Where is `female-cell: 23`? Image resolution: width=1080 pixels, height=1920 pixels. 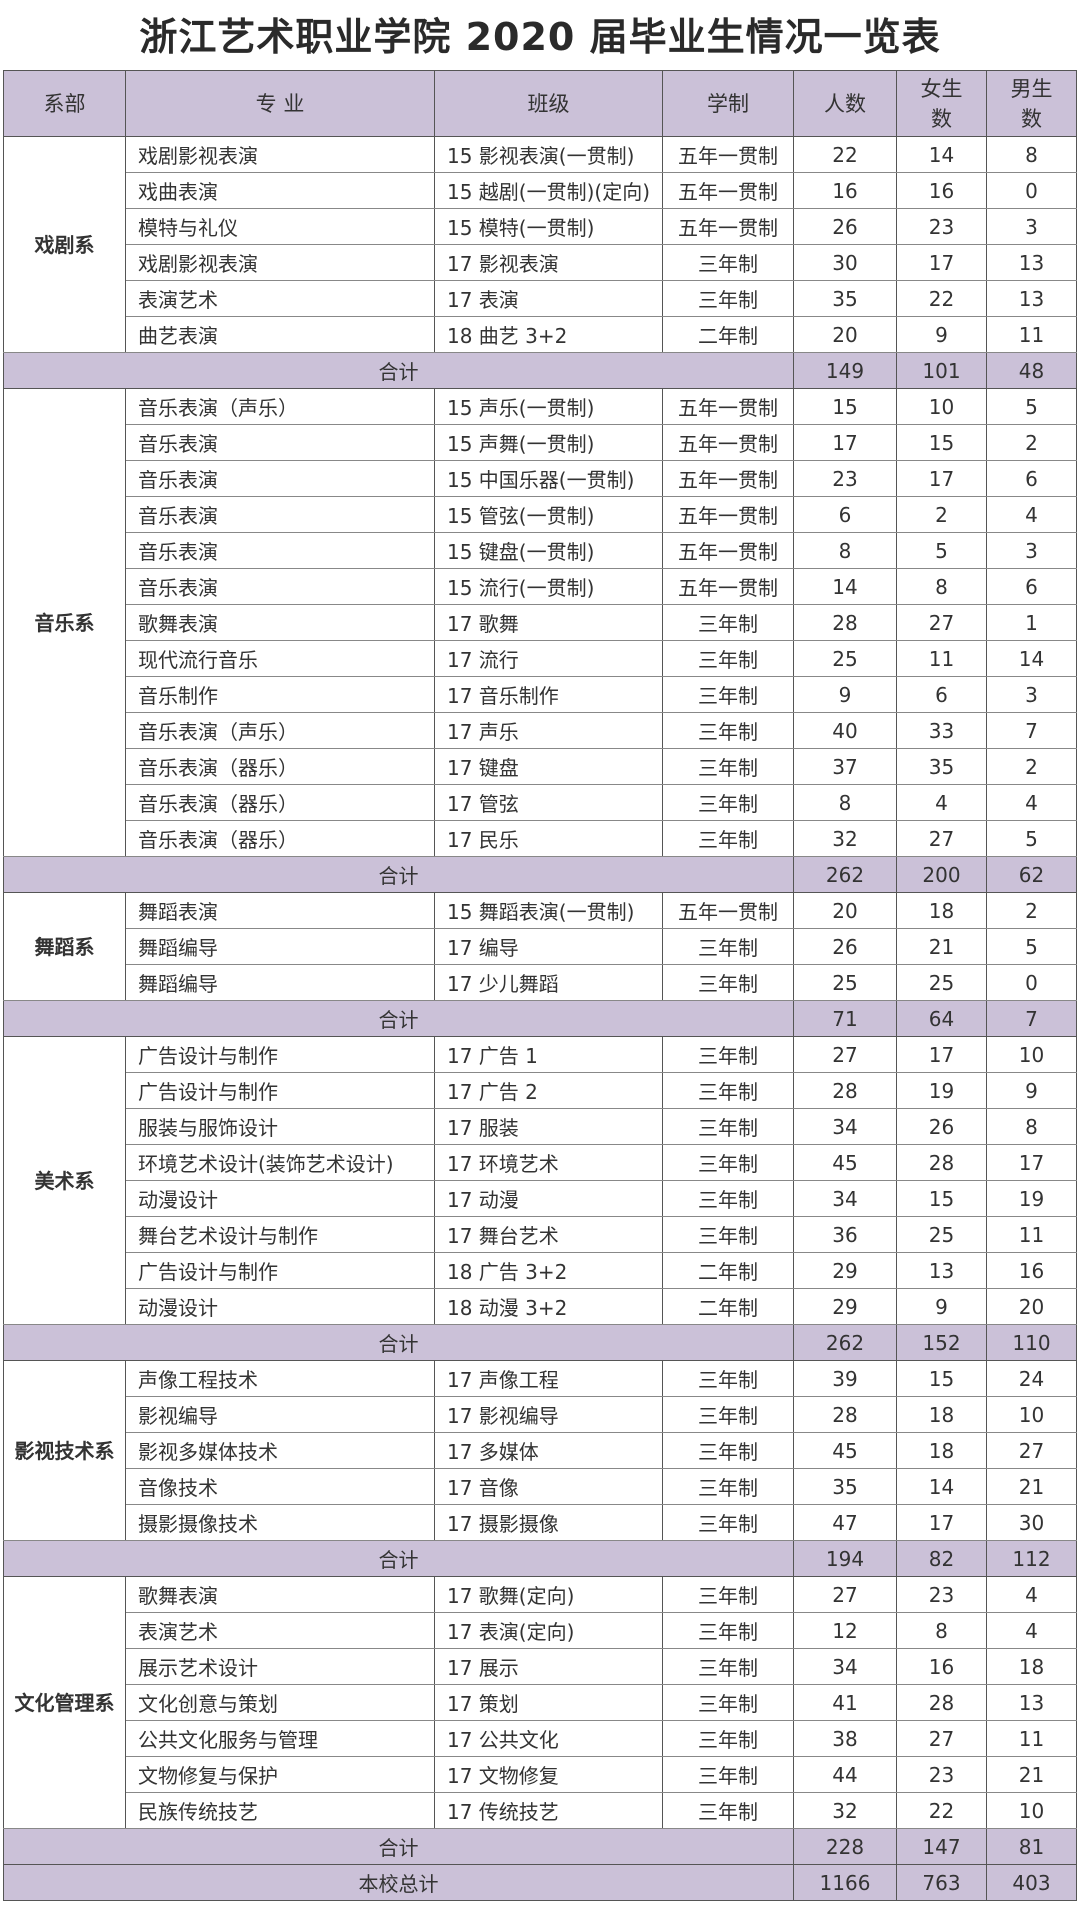 female-cell: 23 is located at coordinates (941, 1774).